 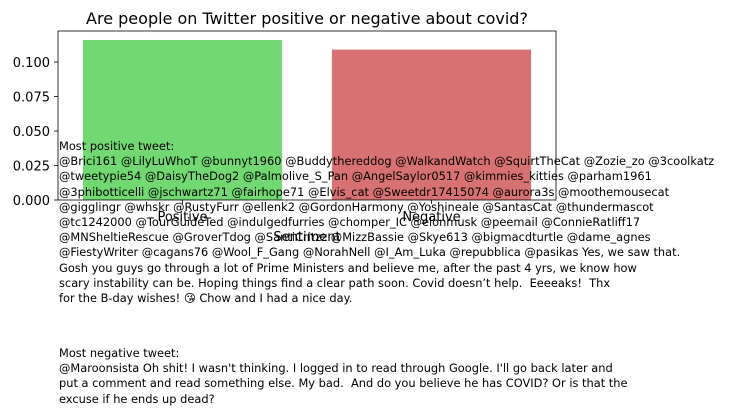 I want to click on y-tick-label: 0.025, so click(x=31, y=167).